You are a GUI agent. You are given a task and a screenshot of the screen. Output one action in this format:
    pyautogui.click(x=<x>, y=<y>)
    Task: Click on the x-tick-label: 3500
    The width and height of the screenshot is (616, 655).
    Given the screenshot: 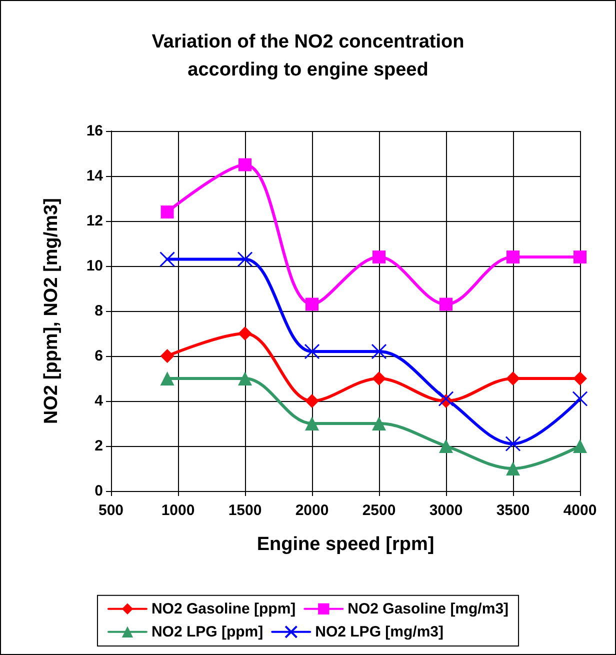 What is the action you would take?
    pyautogui.click(x=513, y=510)
    